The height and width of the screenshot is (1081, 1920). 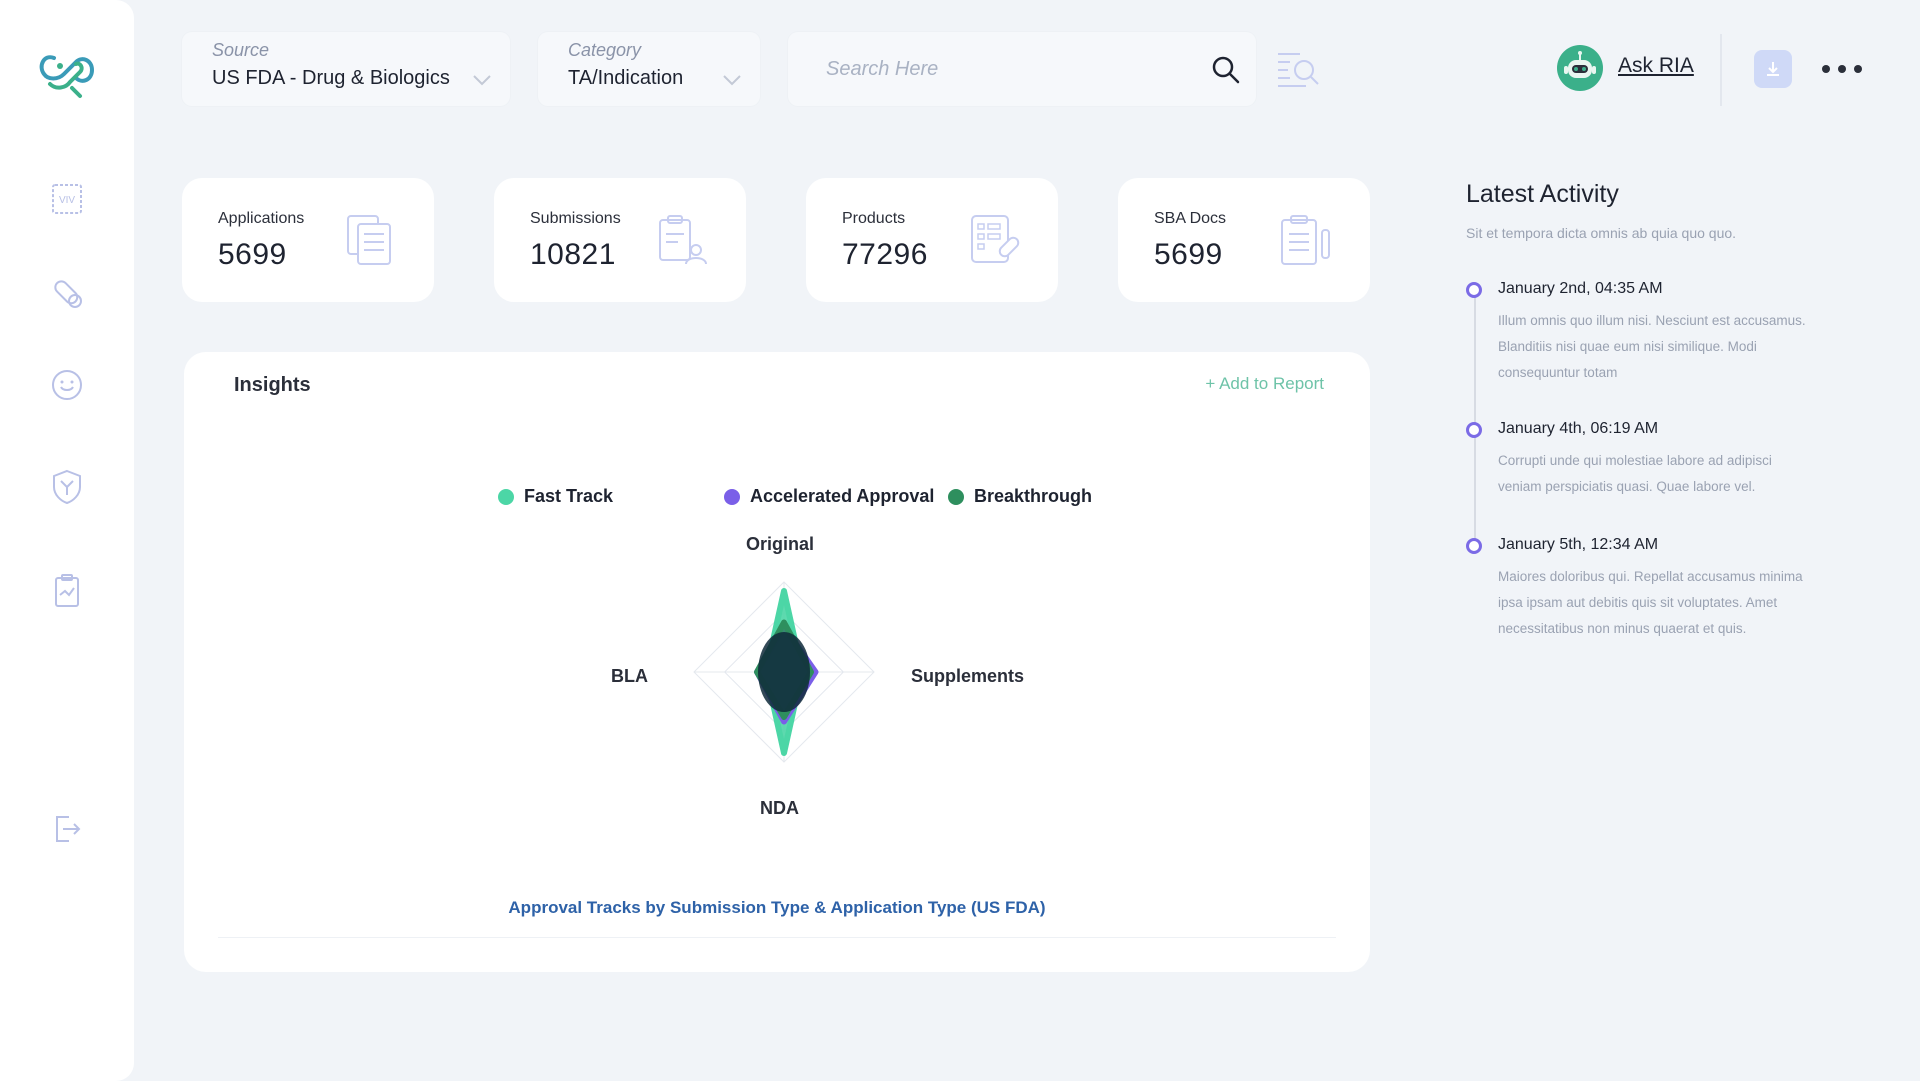 I want to click on advanced-search-icon, so click(x=1298, y=69).